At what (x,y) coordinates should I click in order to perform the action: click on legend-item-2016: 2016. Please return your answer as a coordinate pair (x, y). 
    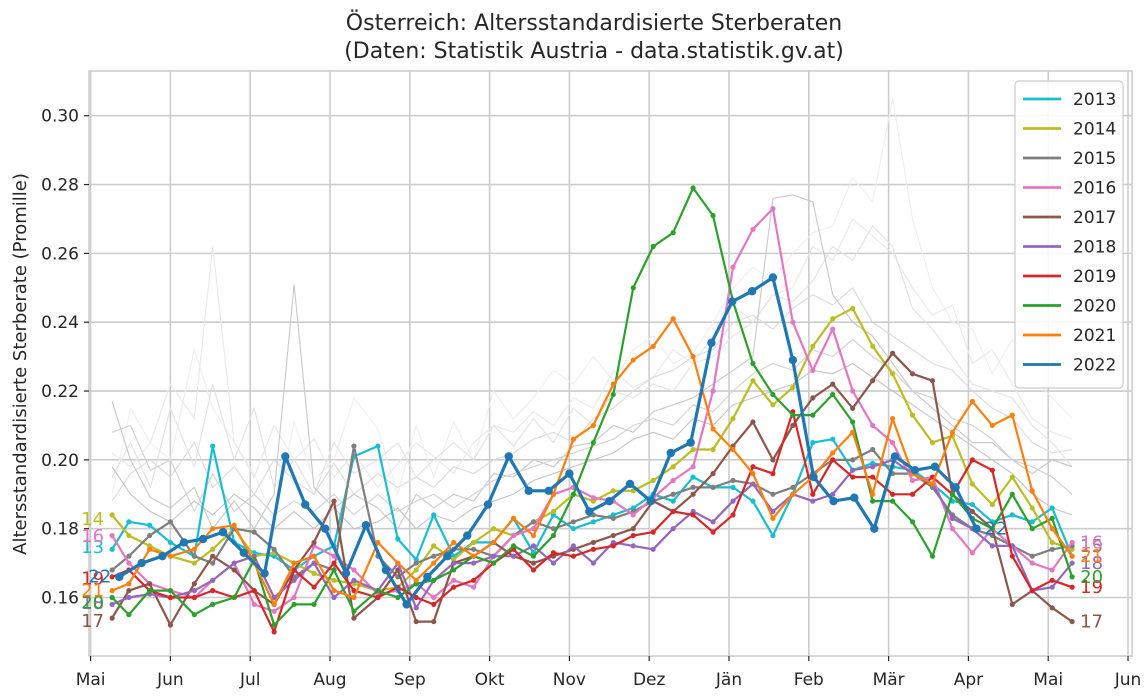
    Looking at the image, I should click on (1069, 189).